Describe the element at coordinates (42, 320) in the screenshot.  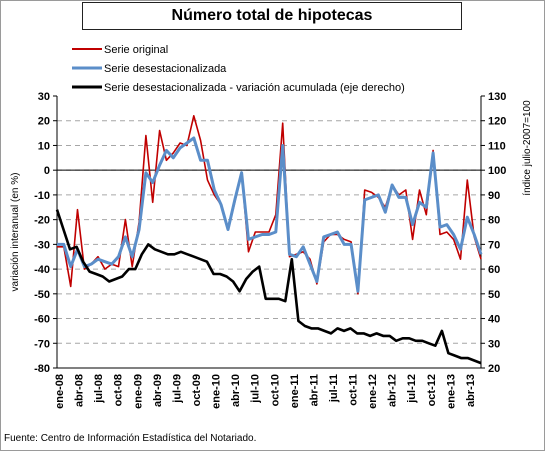
I see `y-left-tick-label: -60` at that location.